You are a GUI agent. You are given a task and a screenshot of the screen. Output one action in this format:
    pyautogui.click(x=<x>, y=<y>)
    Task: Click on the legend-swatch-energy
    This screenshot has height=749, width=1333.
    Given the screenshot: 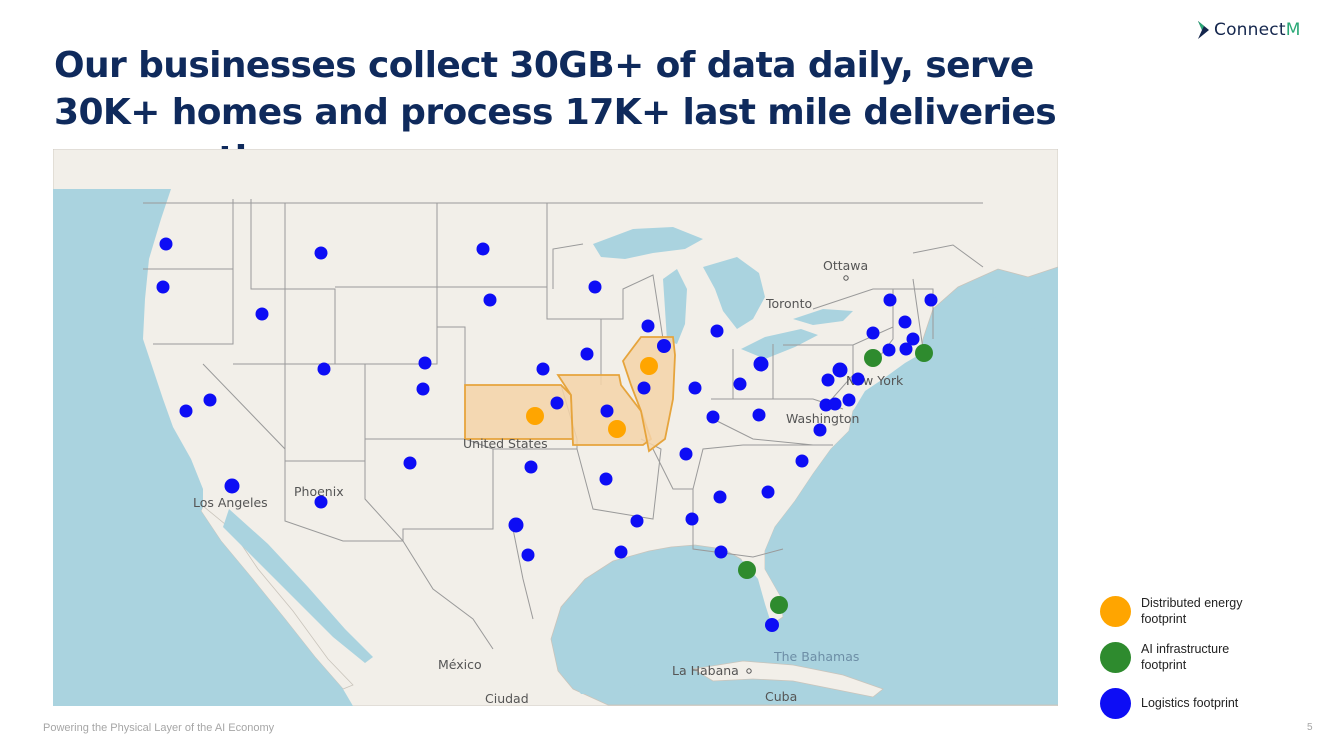 What is the action you would take?
    pyautogui.click(x=1115, y=611)
    